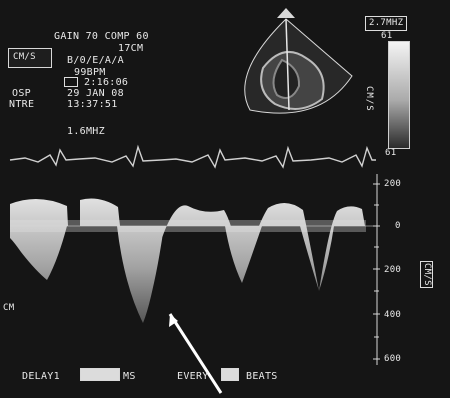 This screenshot has width=450, height=398. Describe the element at coordinates (24, 57) in the screenshot. I see `top-left-label: CM/S` at that location.